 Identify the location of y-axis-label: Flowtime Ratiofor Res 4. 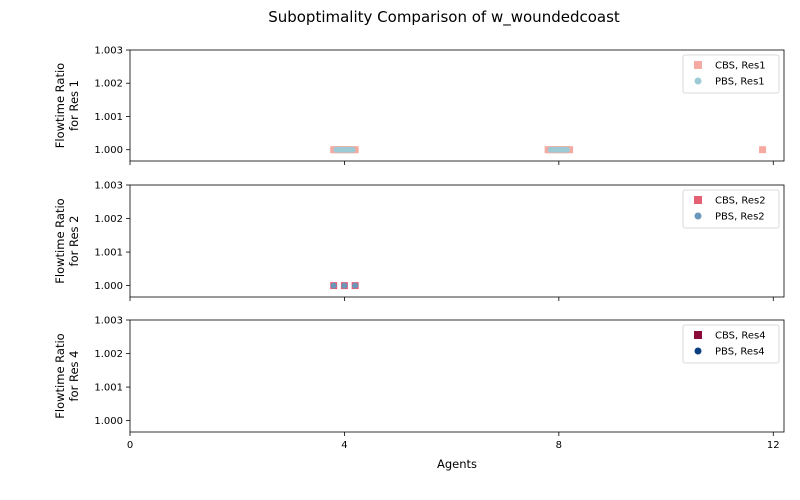
(67, 375).